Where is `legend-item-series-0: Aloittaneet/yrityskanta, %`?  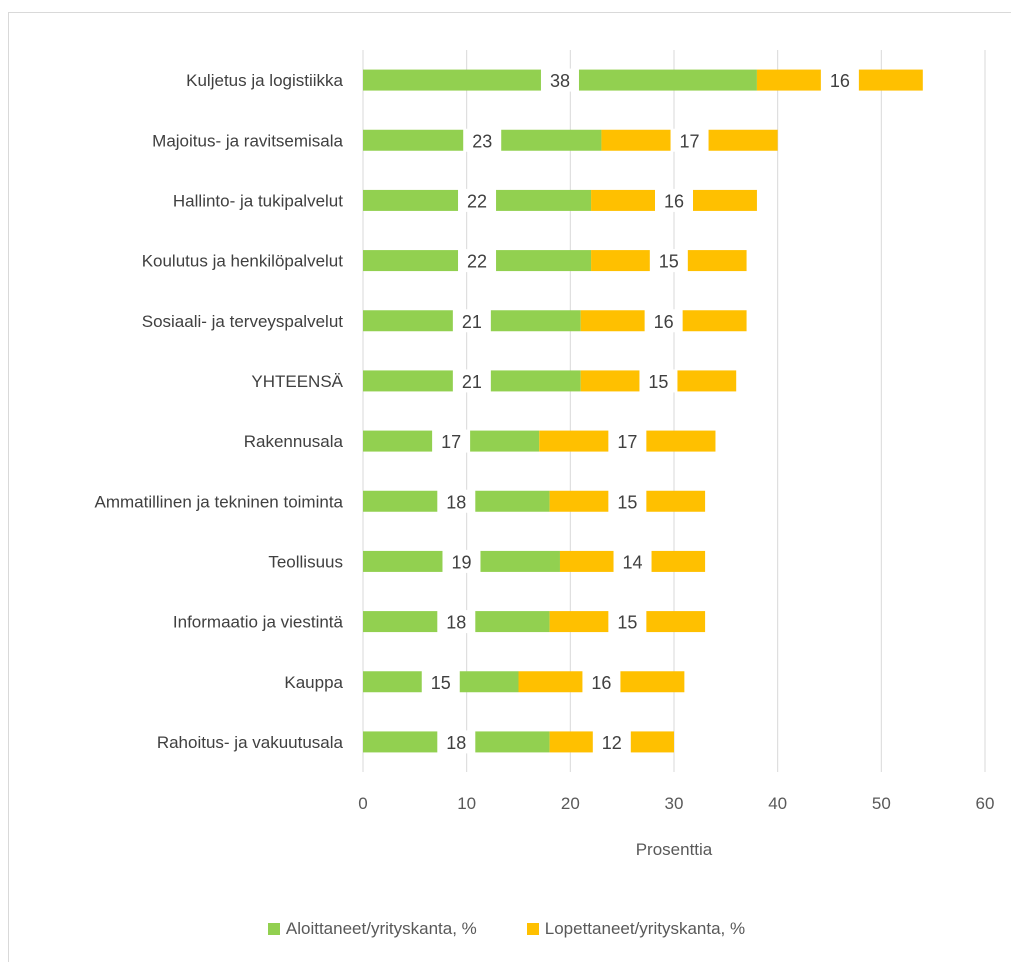
legend-item-series-0: Aloittaneet/yrityskanta, % is located at coordinates (372, 929).